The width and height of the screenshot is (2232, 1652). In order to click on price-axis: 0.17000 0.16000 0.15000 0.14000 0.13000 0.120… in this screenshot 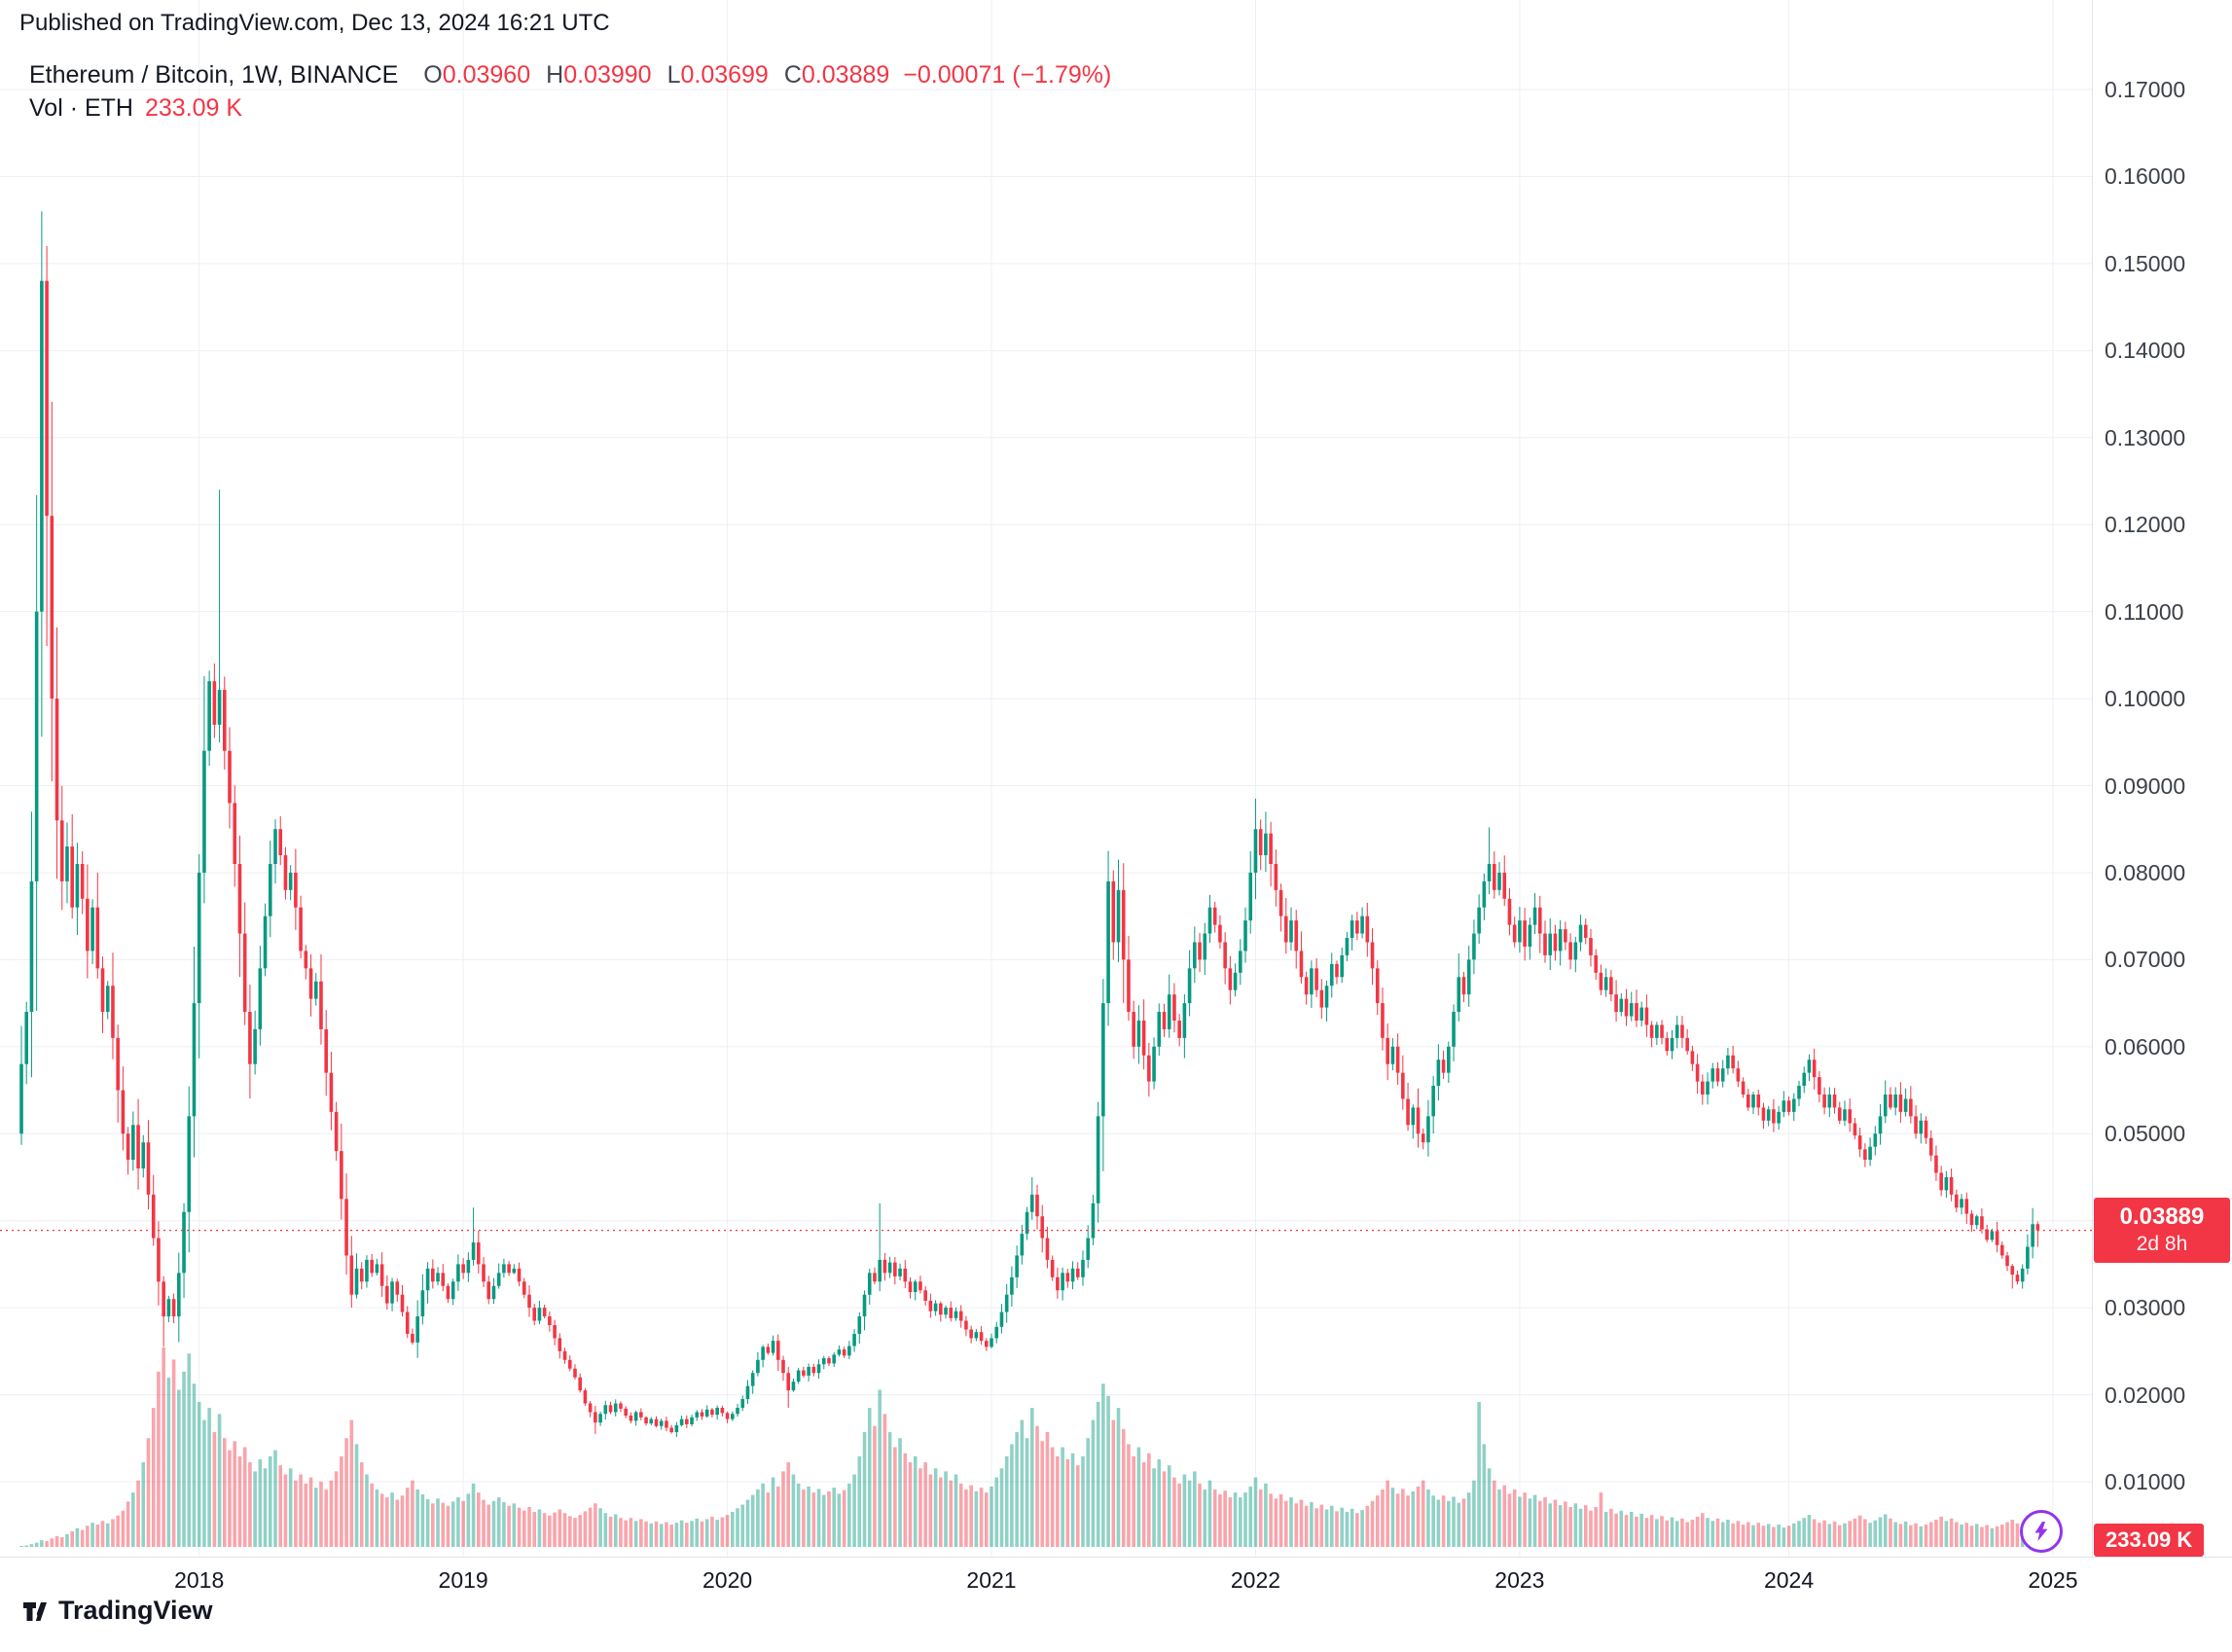, I will do `click(2162, 778)`.